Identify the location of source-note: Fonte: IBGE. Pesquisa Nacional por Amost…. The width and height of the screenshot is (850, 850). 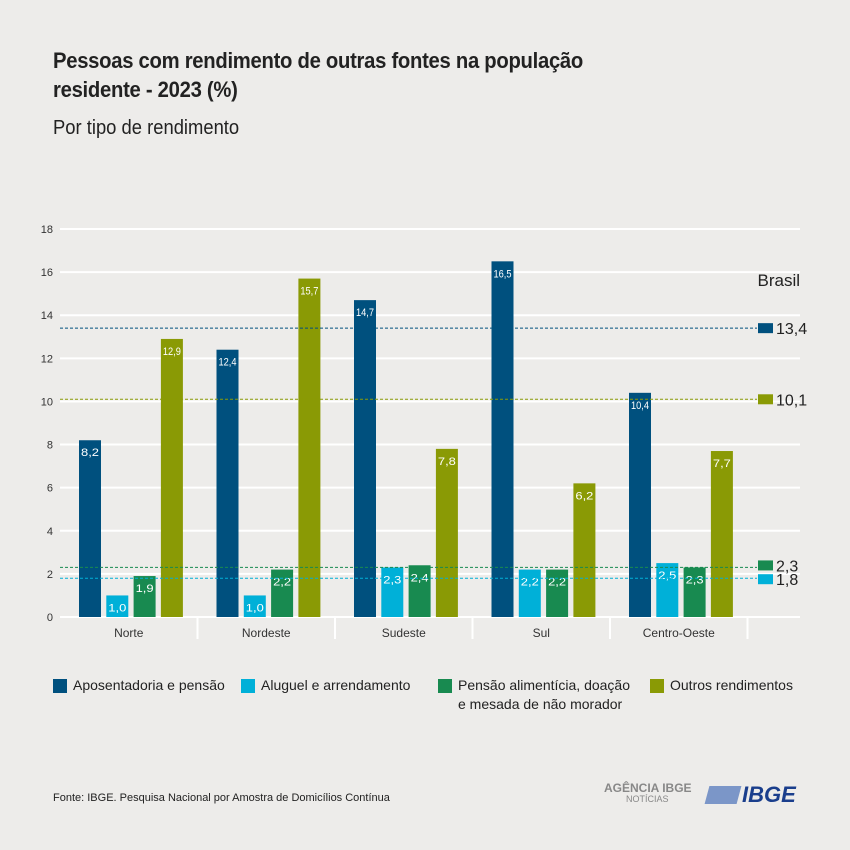
(221, 798).